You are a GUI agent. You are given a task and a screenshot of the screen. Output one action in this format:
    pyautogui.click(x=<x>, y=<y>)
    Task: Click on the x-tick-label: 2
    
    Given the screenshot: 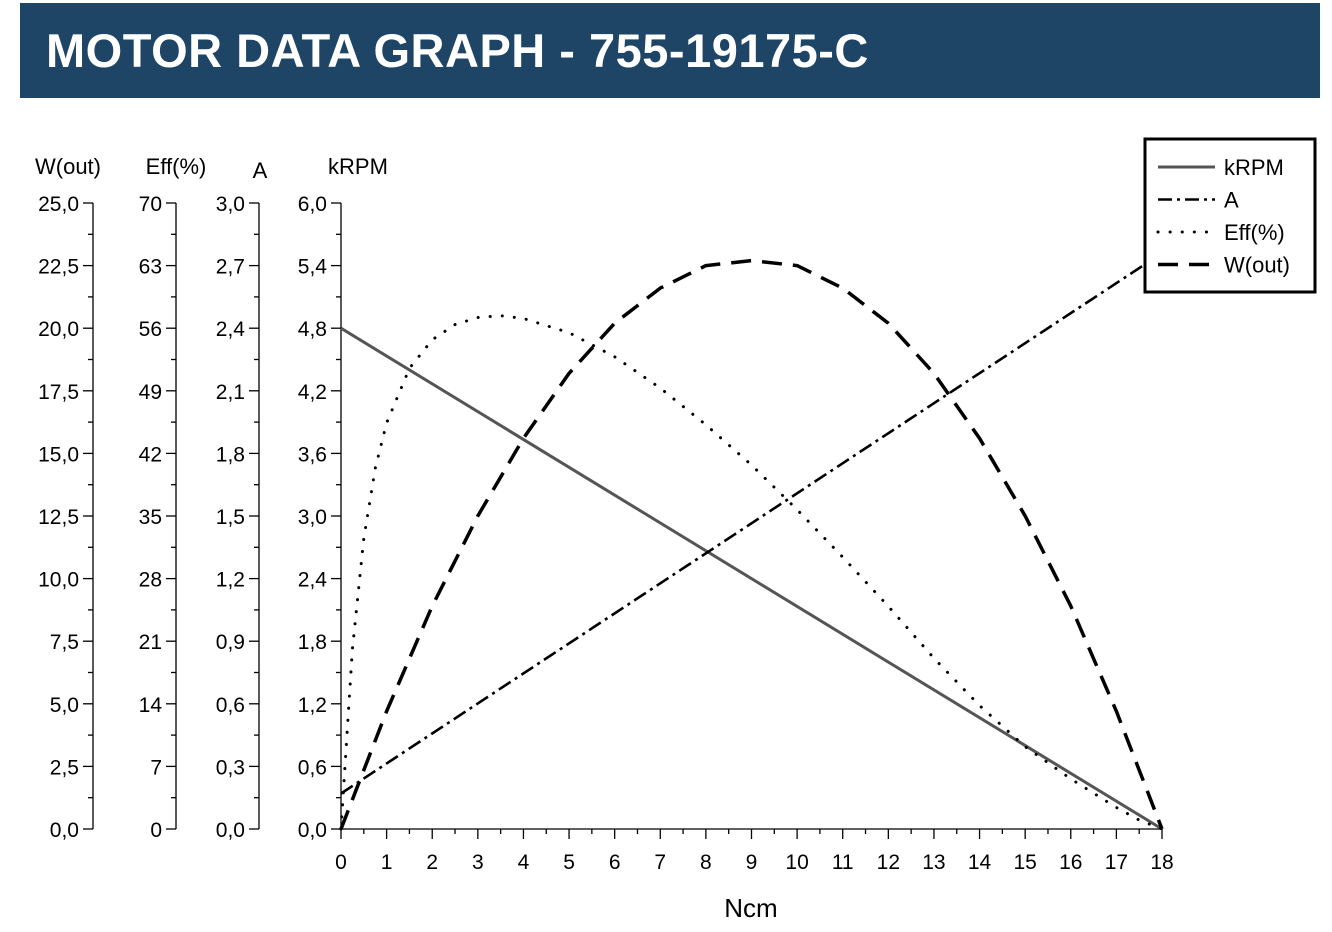 What is the action you would take?
    pyautogui.click(x=432, y=862)
    